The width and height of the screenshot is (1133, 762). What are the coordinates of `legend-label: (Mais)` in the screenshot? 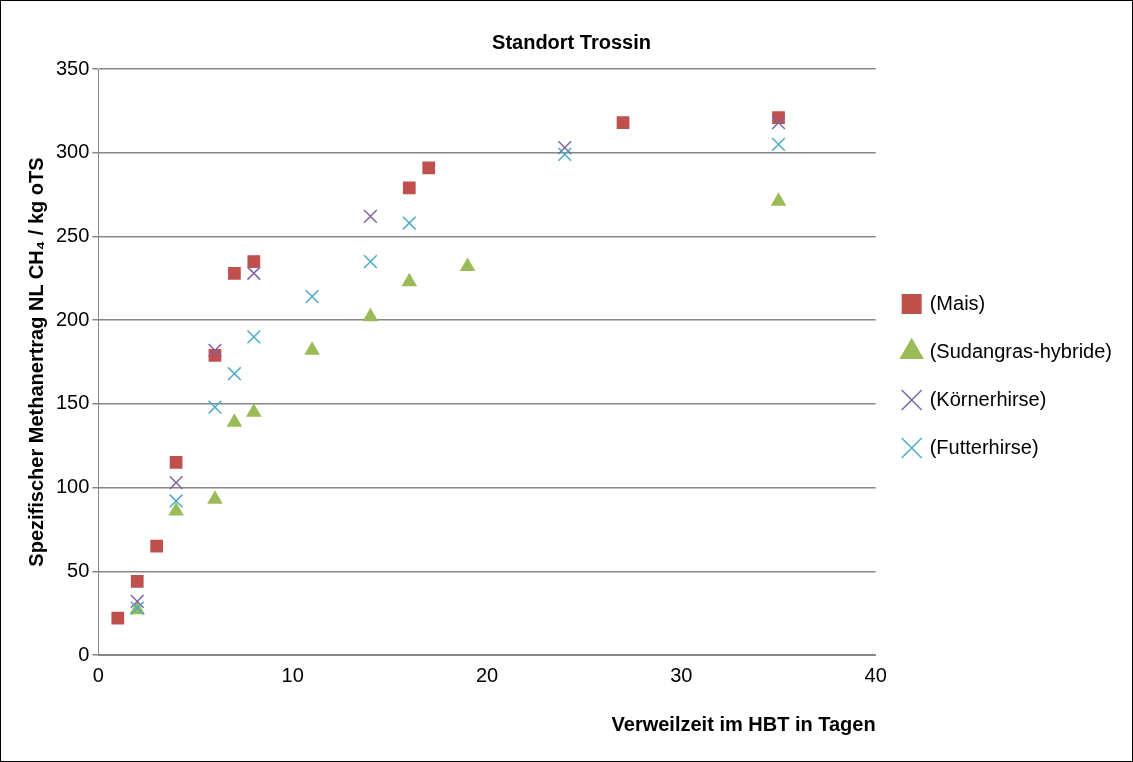 It's located at (957, 302).